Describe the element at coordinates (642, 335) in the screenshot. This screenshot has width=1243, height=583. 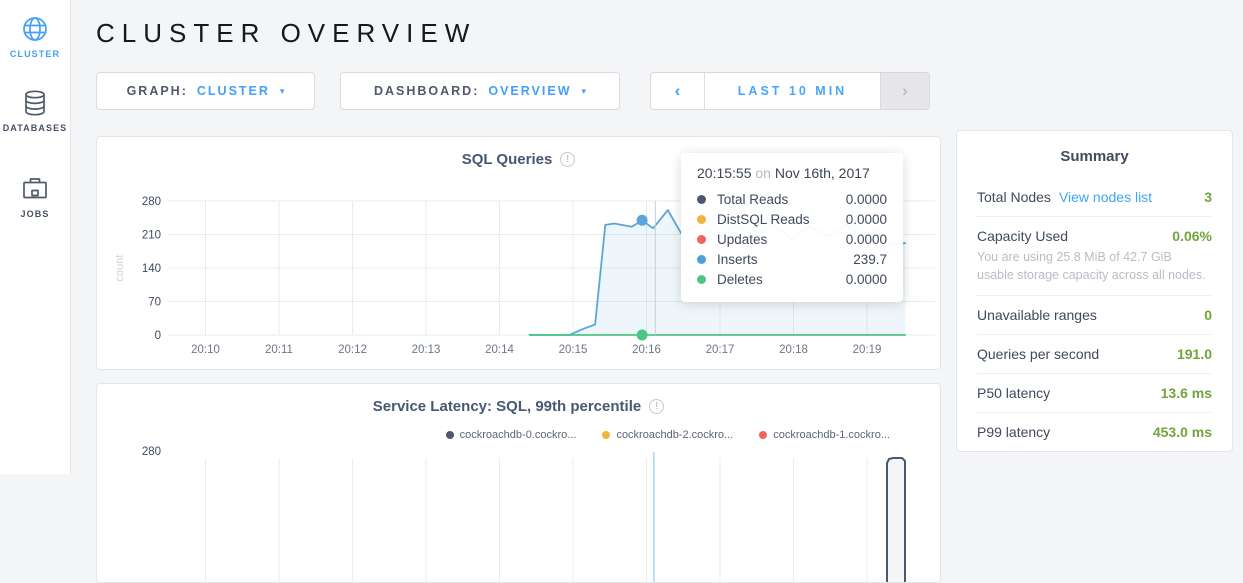
I see `hover-marker-deletes` at that location.